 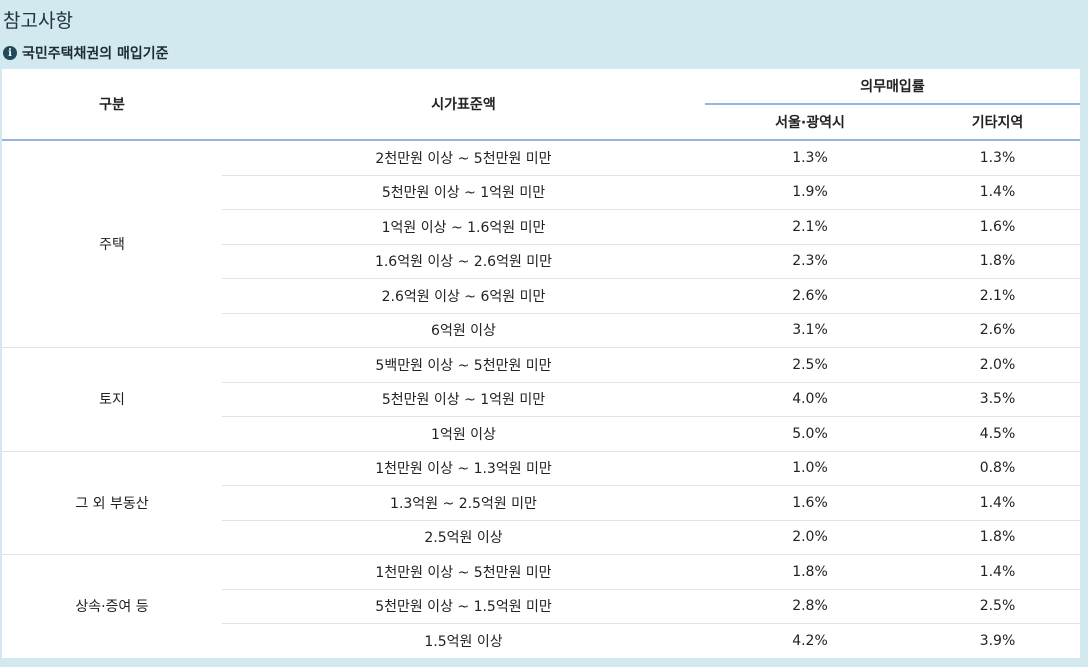 I want to click on subtitle: i 국민주택채권의 매입기준, so click(x=86, y=53).